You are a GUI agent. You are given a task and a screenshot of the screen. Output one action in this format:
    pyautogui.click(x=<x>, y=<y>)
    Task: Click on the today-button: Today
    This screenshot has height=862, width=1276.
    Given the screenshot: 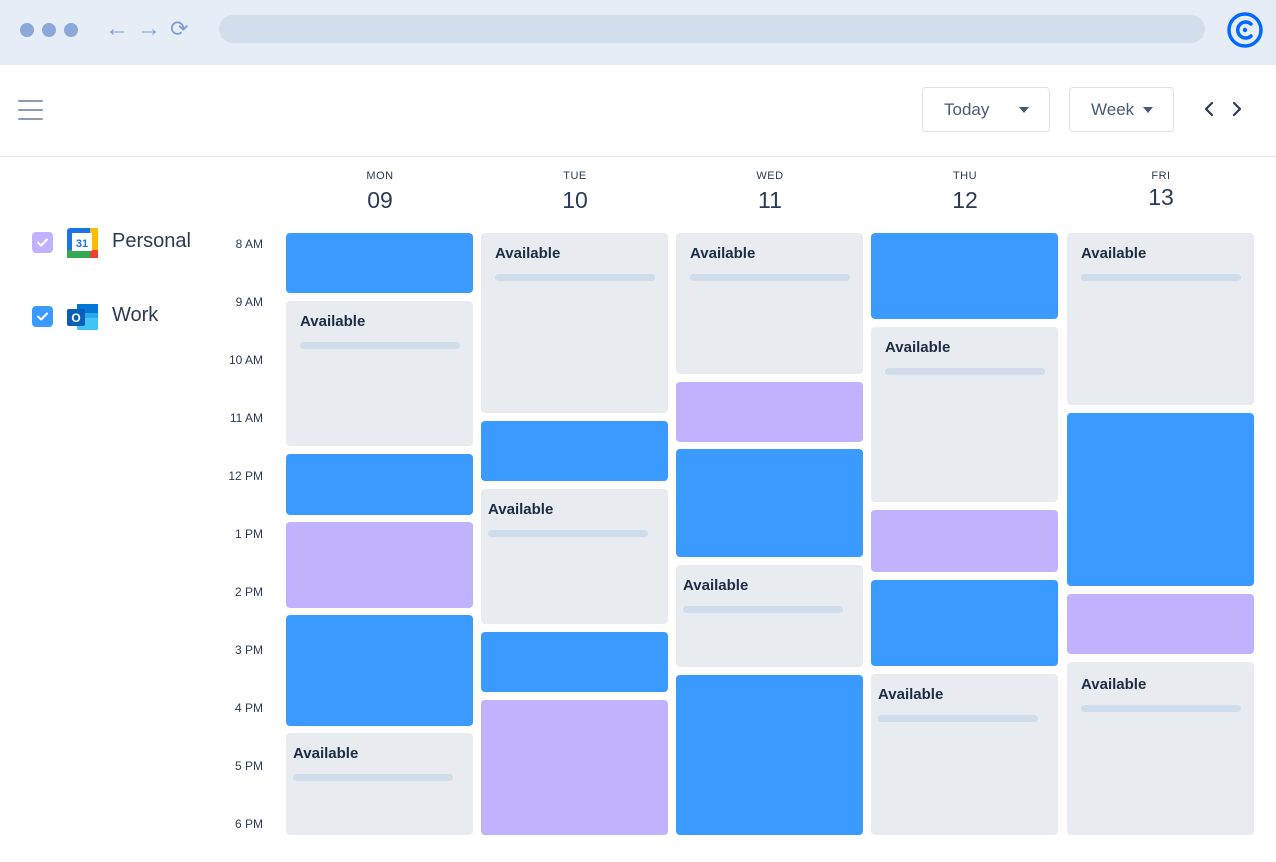 What is the action you would take?
    pyautogui.click(x=986, y=109)
    